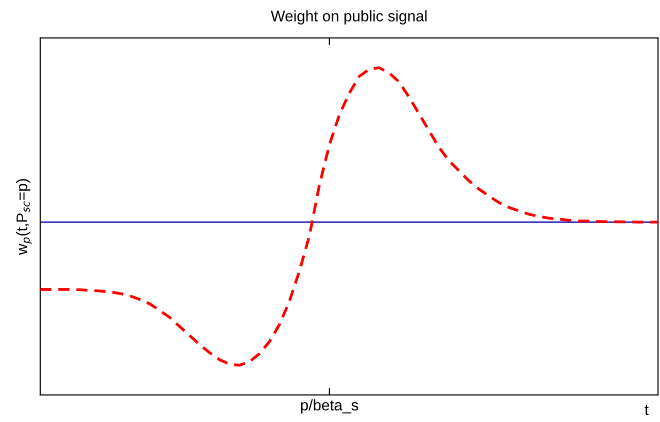 The image size is (660, 422). What do you see at coordinates (329, 406) in the screenshot?
I see `text: p/beta_s` at bounding box center [329, 406].